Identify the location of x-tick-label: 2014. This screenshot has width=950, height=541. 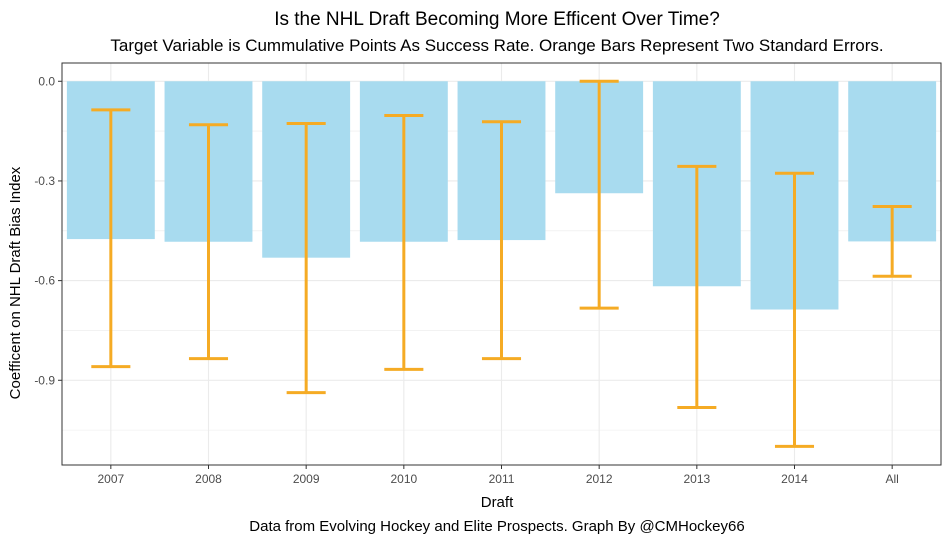
(794, 479).